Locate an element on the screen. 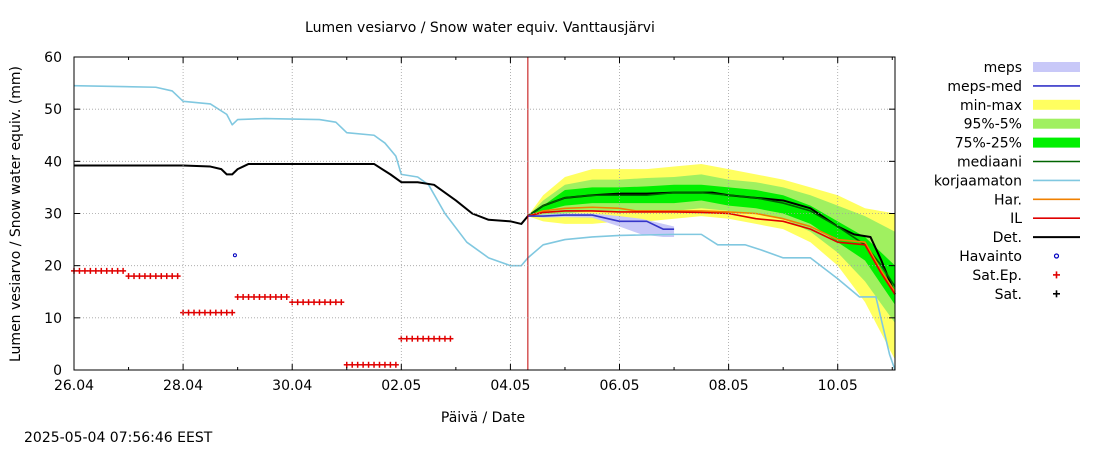 This screenshot has height=450, width=1100. legend-label: mediaani is located at coordinates (989, 163).